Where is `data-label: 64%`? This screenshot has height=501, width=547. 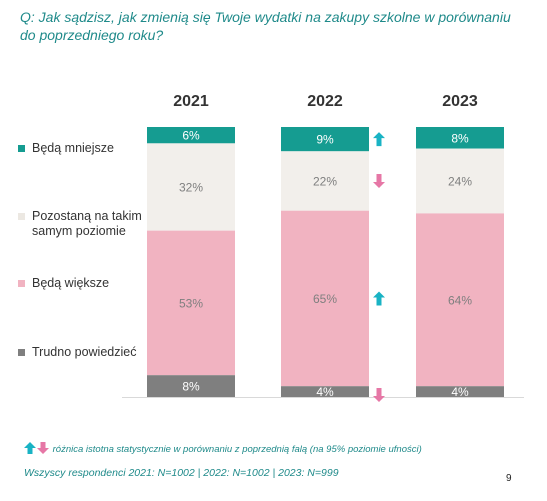 data-label: 64% is located at coordinates (460, 300).